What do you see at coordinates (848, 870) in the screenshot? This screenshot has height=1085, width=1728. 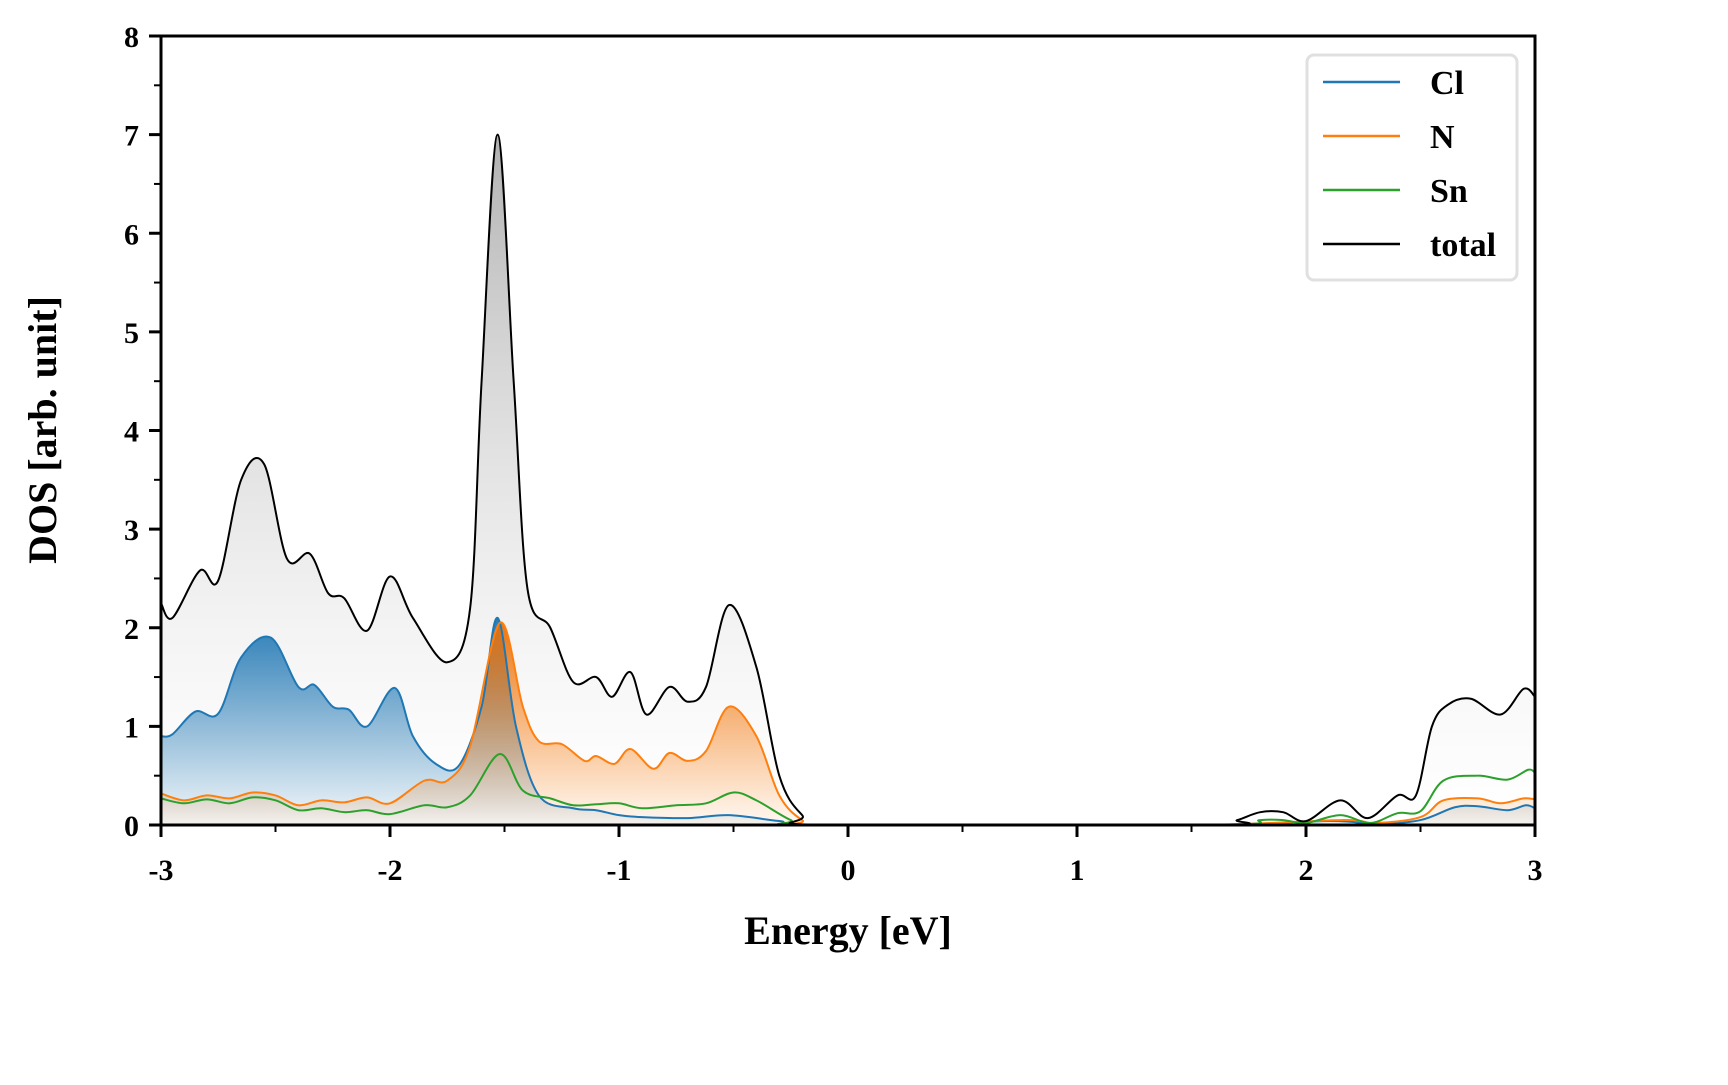 I see `x-tick-label: 0` at bounding box center [848, 870].